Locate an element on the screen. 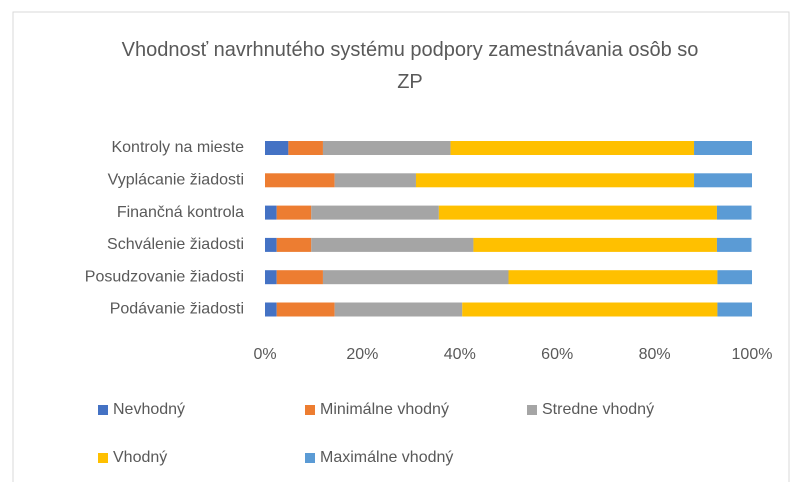  x-tick-label: 40% is located at coordinates (460, 354).